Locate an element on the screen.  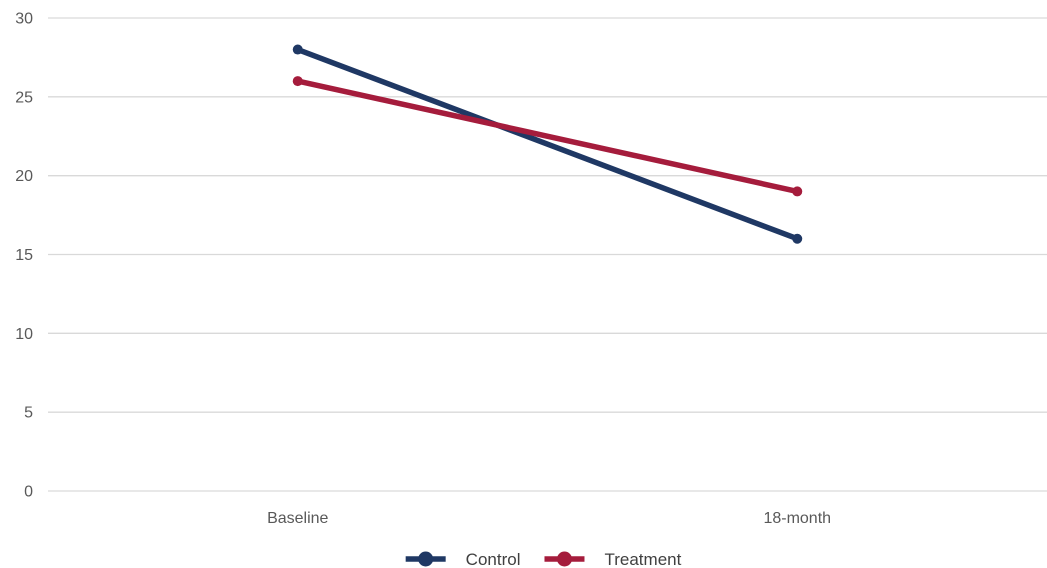
series-line-treatment is located at coordinates (547, 136).